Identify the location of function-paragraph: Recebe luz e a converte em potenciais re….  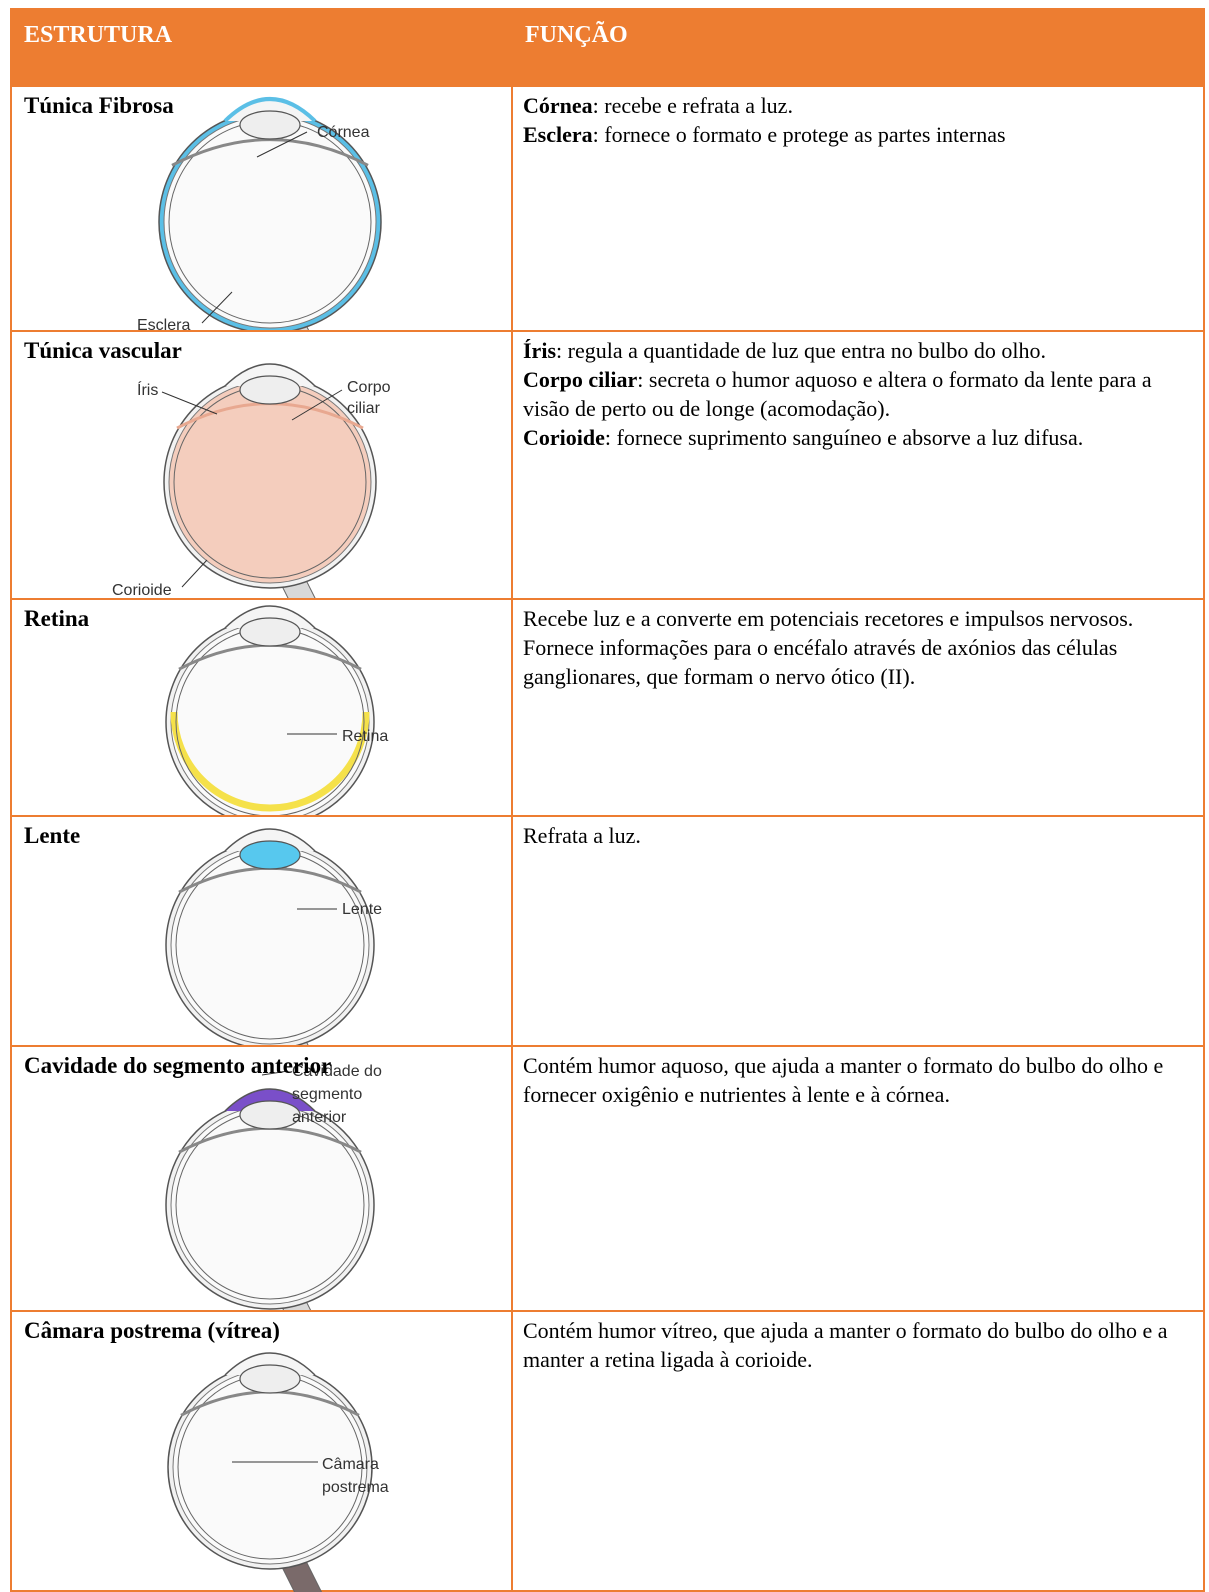
(858, 647).